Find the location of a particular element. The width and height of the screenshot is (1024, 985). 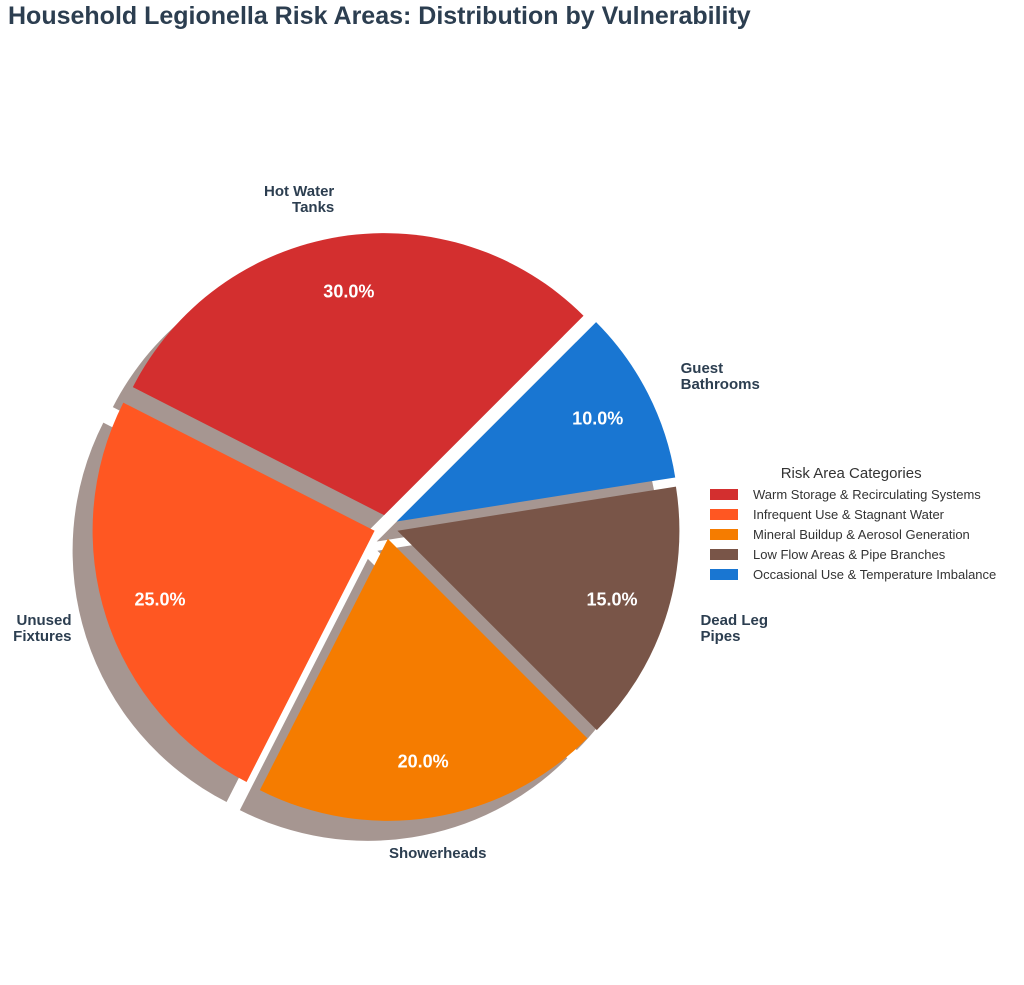

legend-item: Infrequent Use & Stagnant Water is located at coordinates (851, 515).